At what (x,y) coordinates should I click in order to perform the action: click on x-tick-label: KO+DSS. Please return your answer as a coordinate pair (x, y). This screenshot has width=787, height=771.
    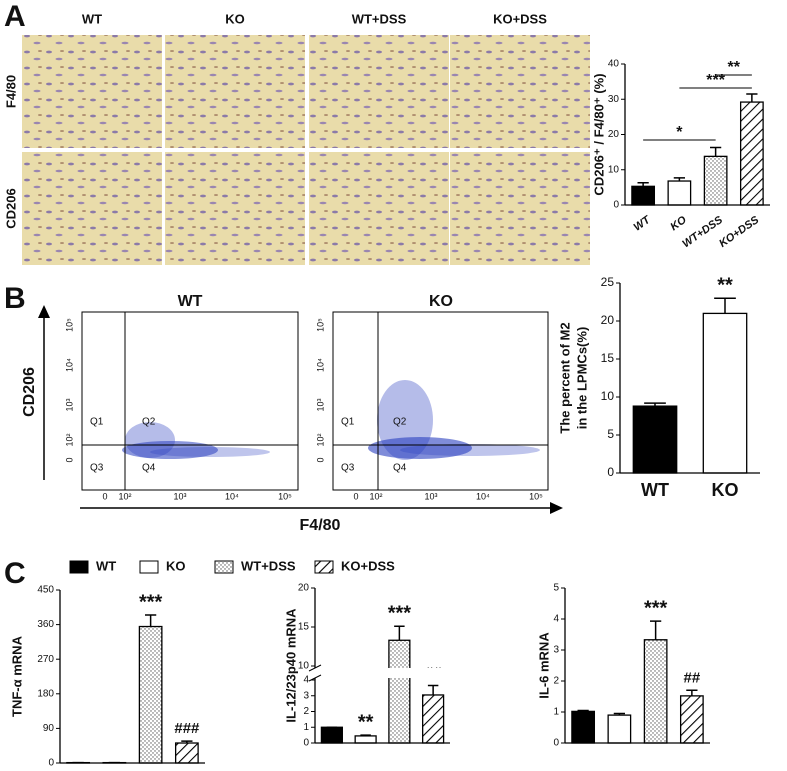
    Looking at the image, I should click on (739, 232).